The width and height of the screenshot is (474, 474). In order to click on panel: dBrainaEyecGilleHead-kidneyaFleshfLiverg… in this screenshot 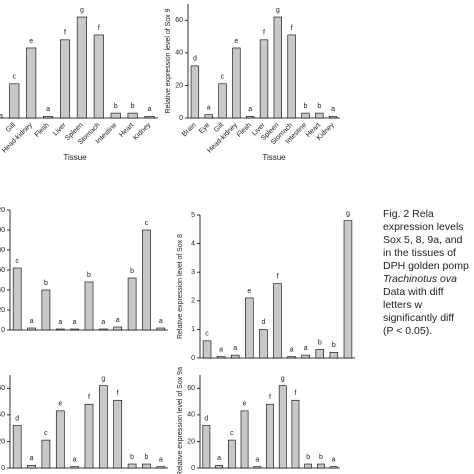, I will do `click(79, 84)`.